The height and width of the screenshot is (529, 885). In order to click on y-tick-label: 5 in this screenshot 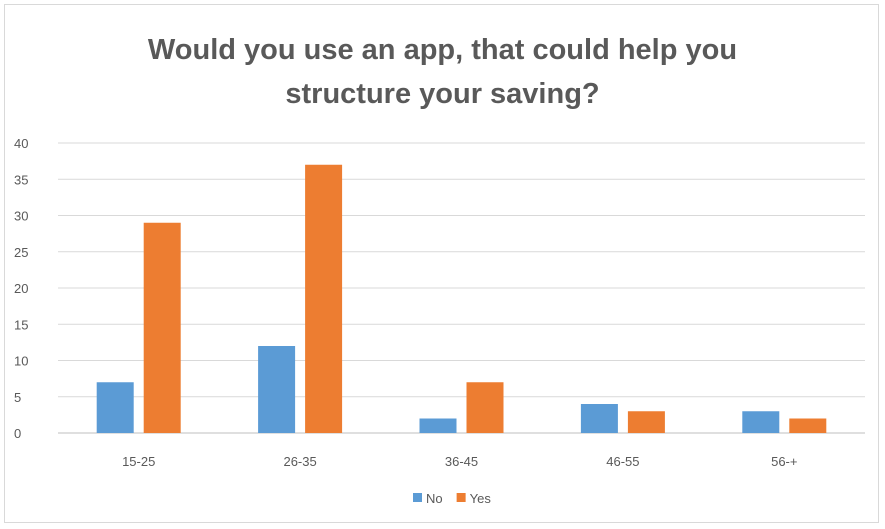, I will do `click(17, 397)`.